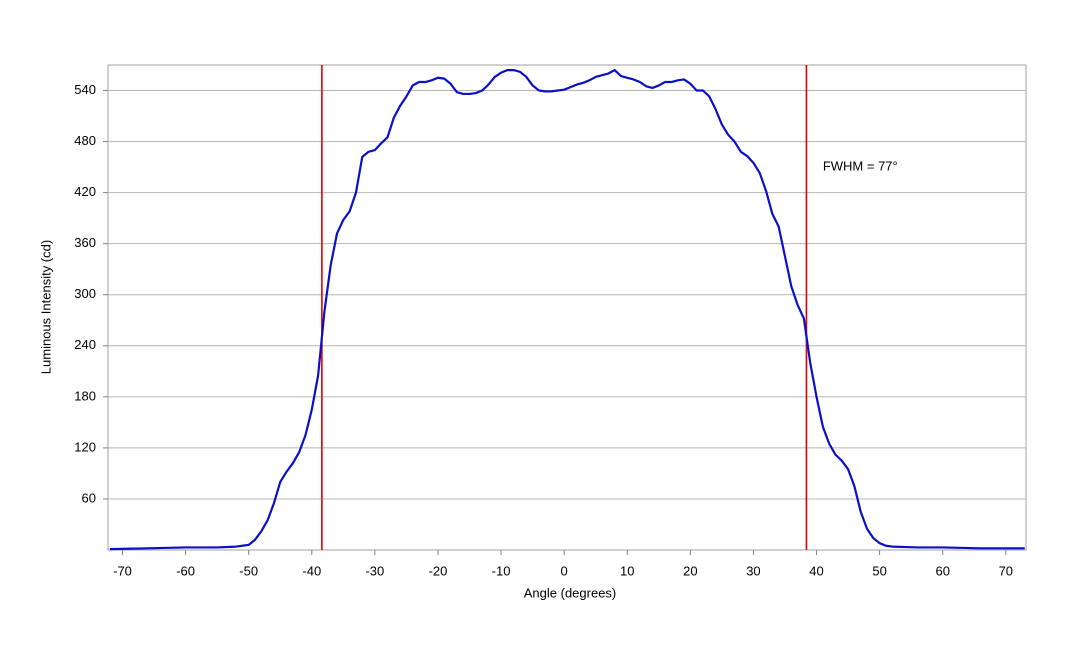 This screenshot has height=648, width=1080. What do you see at coordinates (185, 570) in the screenshot?
I see `x-tick-label: -60` at bounding box center [185, 570].